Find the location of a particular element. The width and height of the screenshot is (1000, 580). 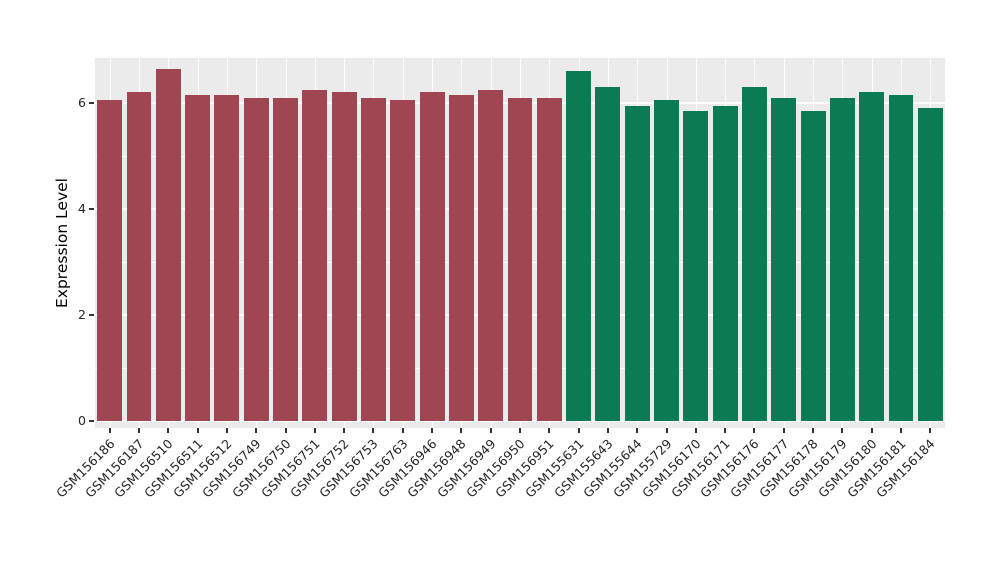

y-tick-label: 6 is located at coordinates (82, 102).